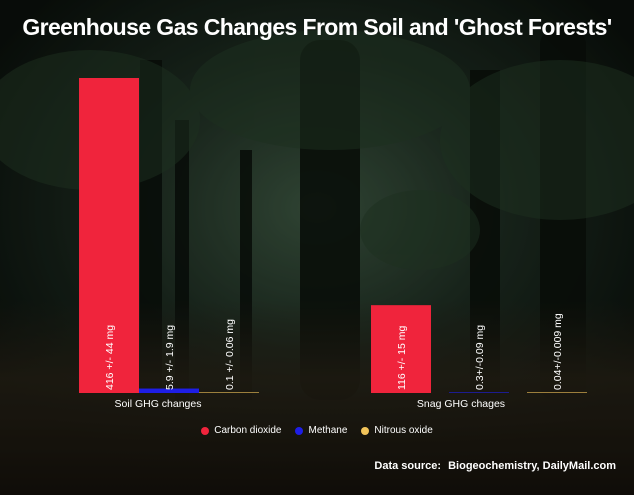  I want to click on data-source-label: Data source:, so click(408, 466).